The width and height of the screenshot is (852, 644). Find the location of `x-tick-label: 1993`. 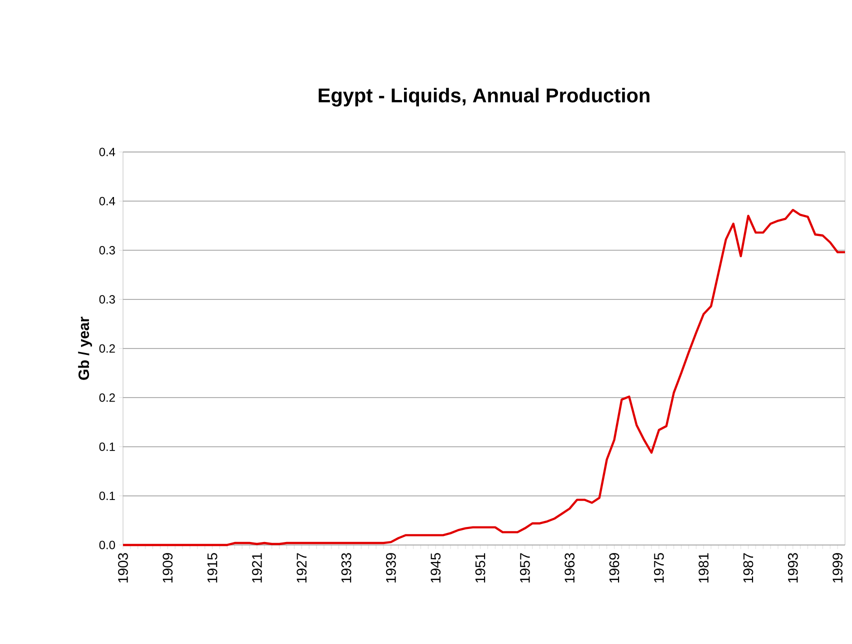

x-tick-label: 1993 is located at coordinates (793, 567).